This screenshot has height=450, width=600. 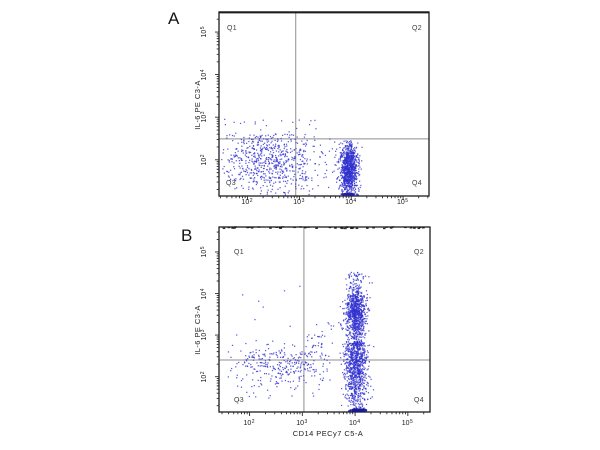 What do you see at coordinates (419, 252) in the screenshot?
I see `panel-b-quadrant-q2-label: Q2` at bounding box center [419, 252].